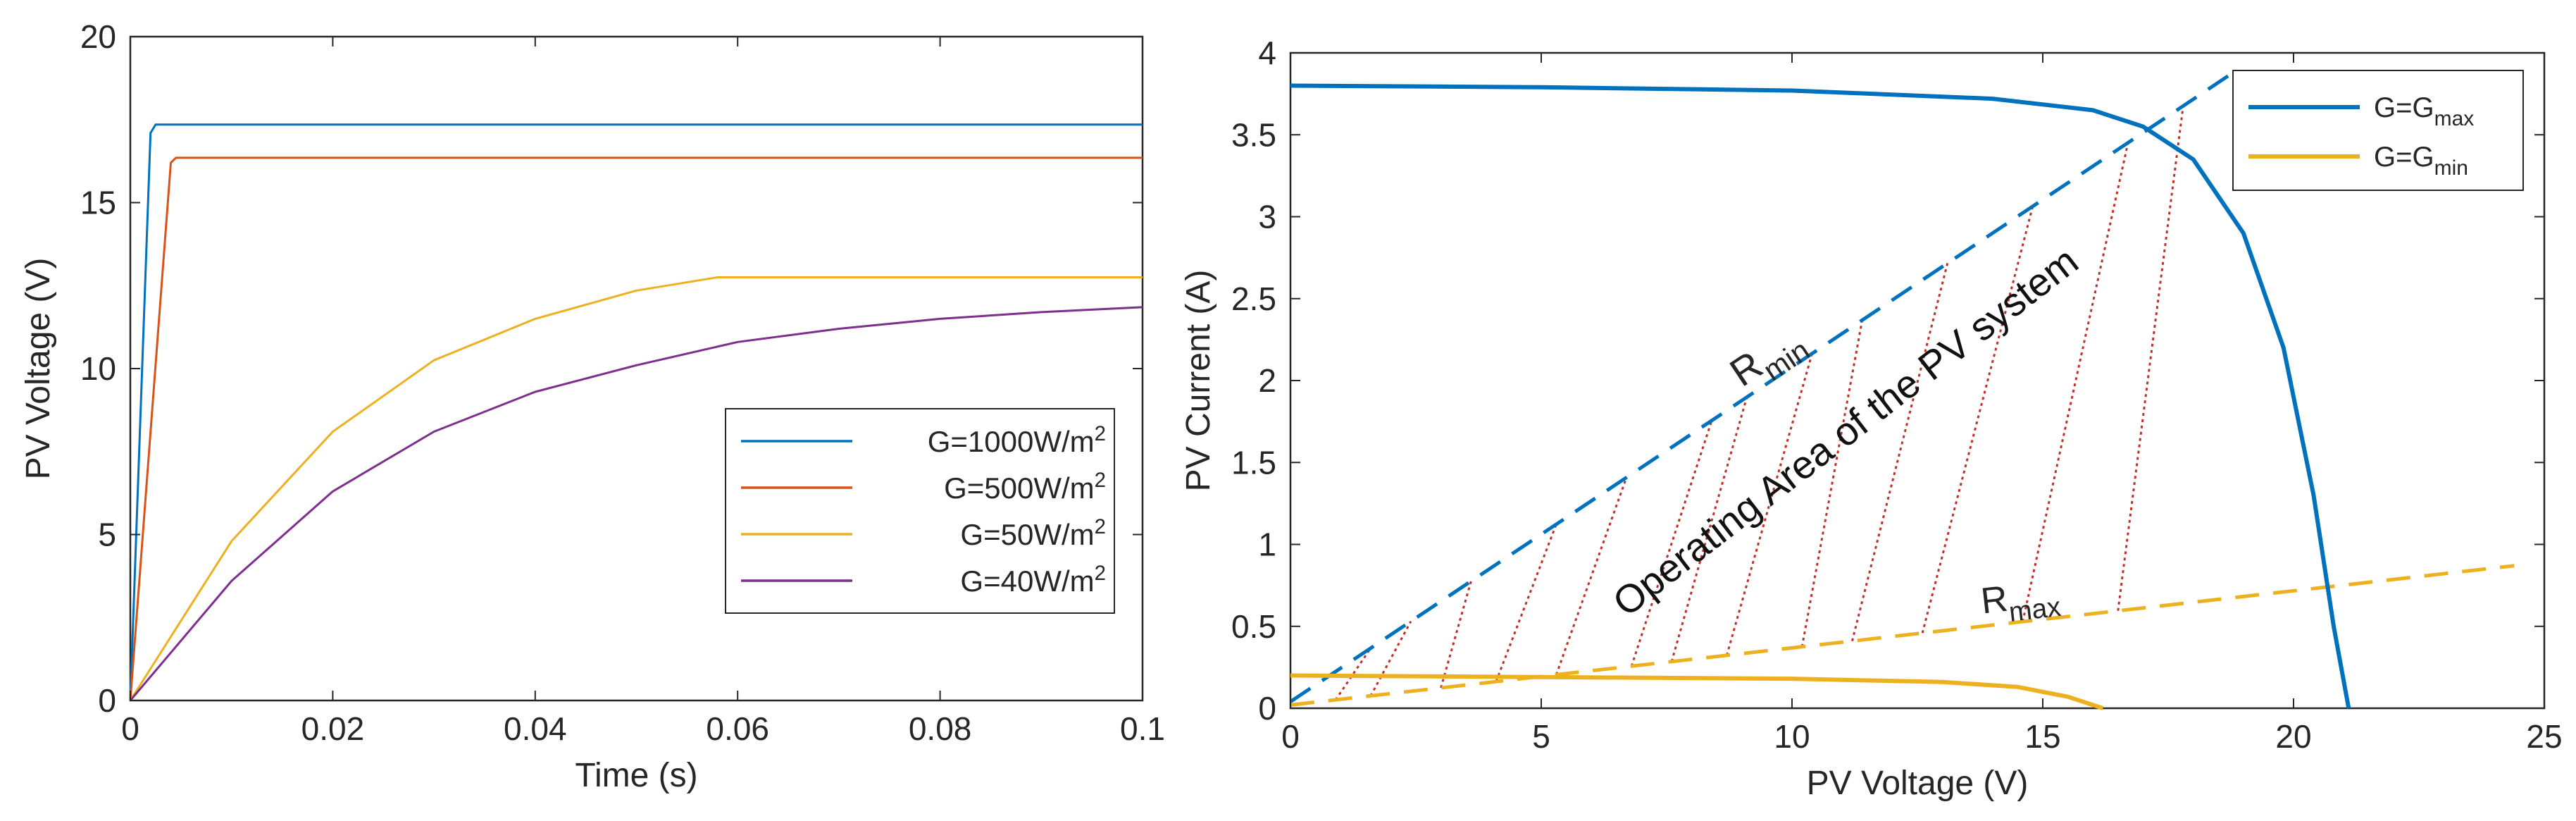 This screenshot has height=821, width=2576. Describe the element at coordinates (1994, 600) in the screenshot. I see `legend-text-base: R` at that location.